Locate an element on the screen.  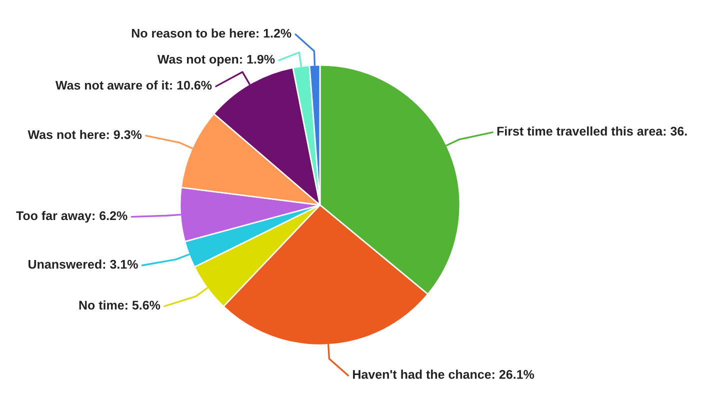
slice-label: Was not open: 1.9% is located at coordinates (216, 60).